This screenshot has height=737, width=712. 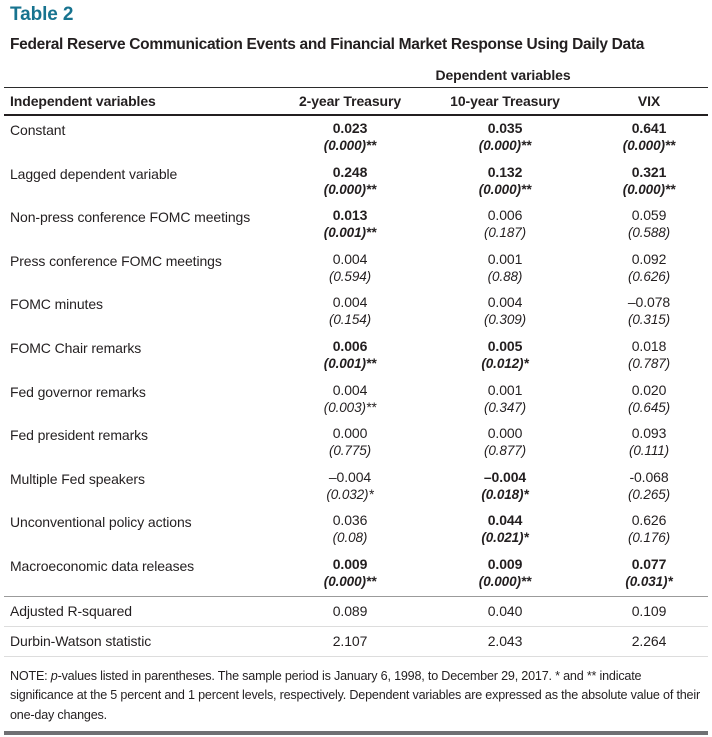 I want to click on cell: 0.005 (0.012)*, so click(x=505, y=356).